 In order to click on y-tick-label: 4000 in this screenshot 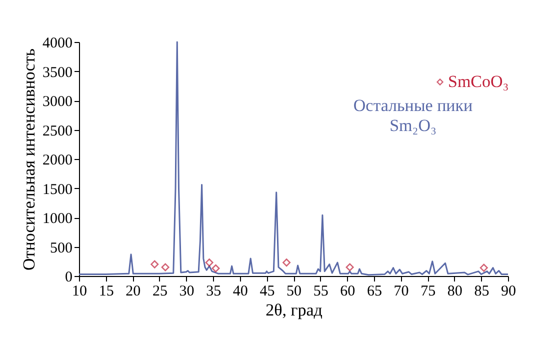, I will do `click(57, 44)`.